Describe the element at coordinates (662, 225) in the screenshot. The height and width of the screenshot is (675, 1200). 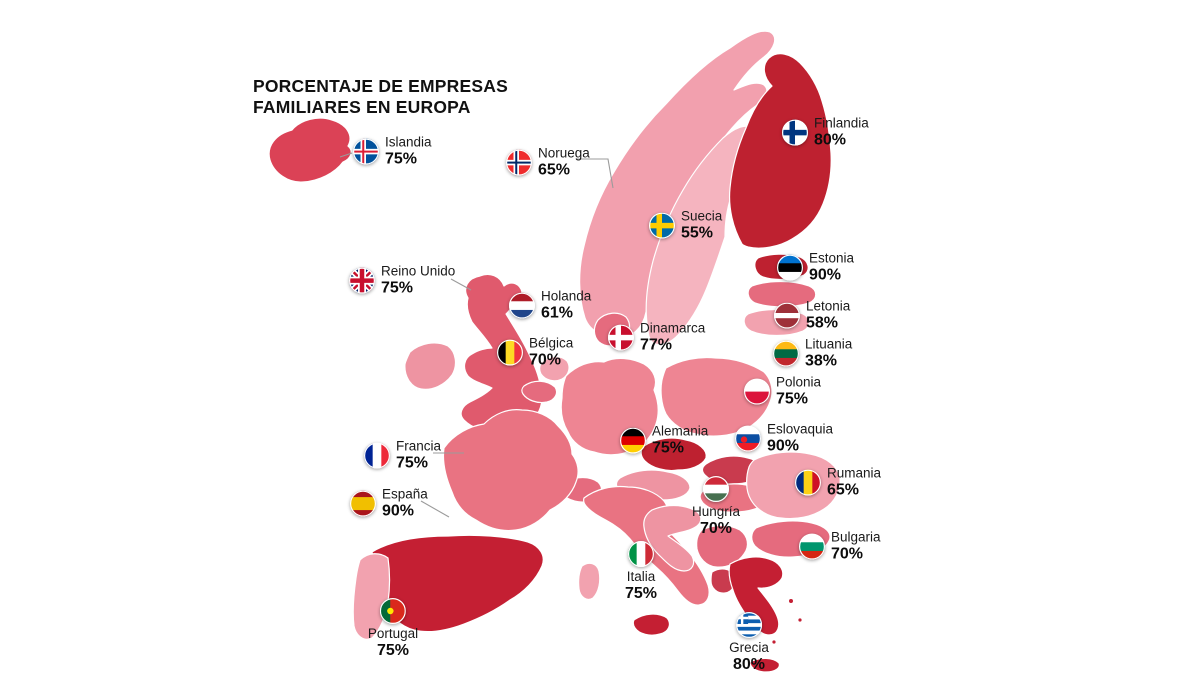
I see `suecia-flag-icon` at that location.